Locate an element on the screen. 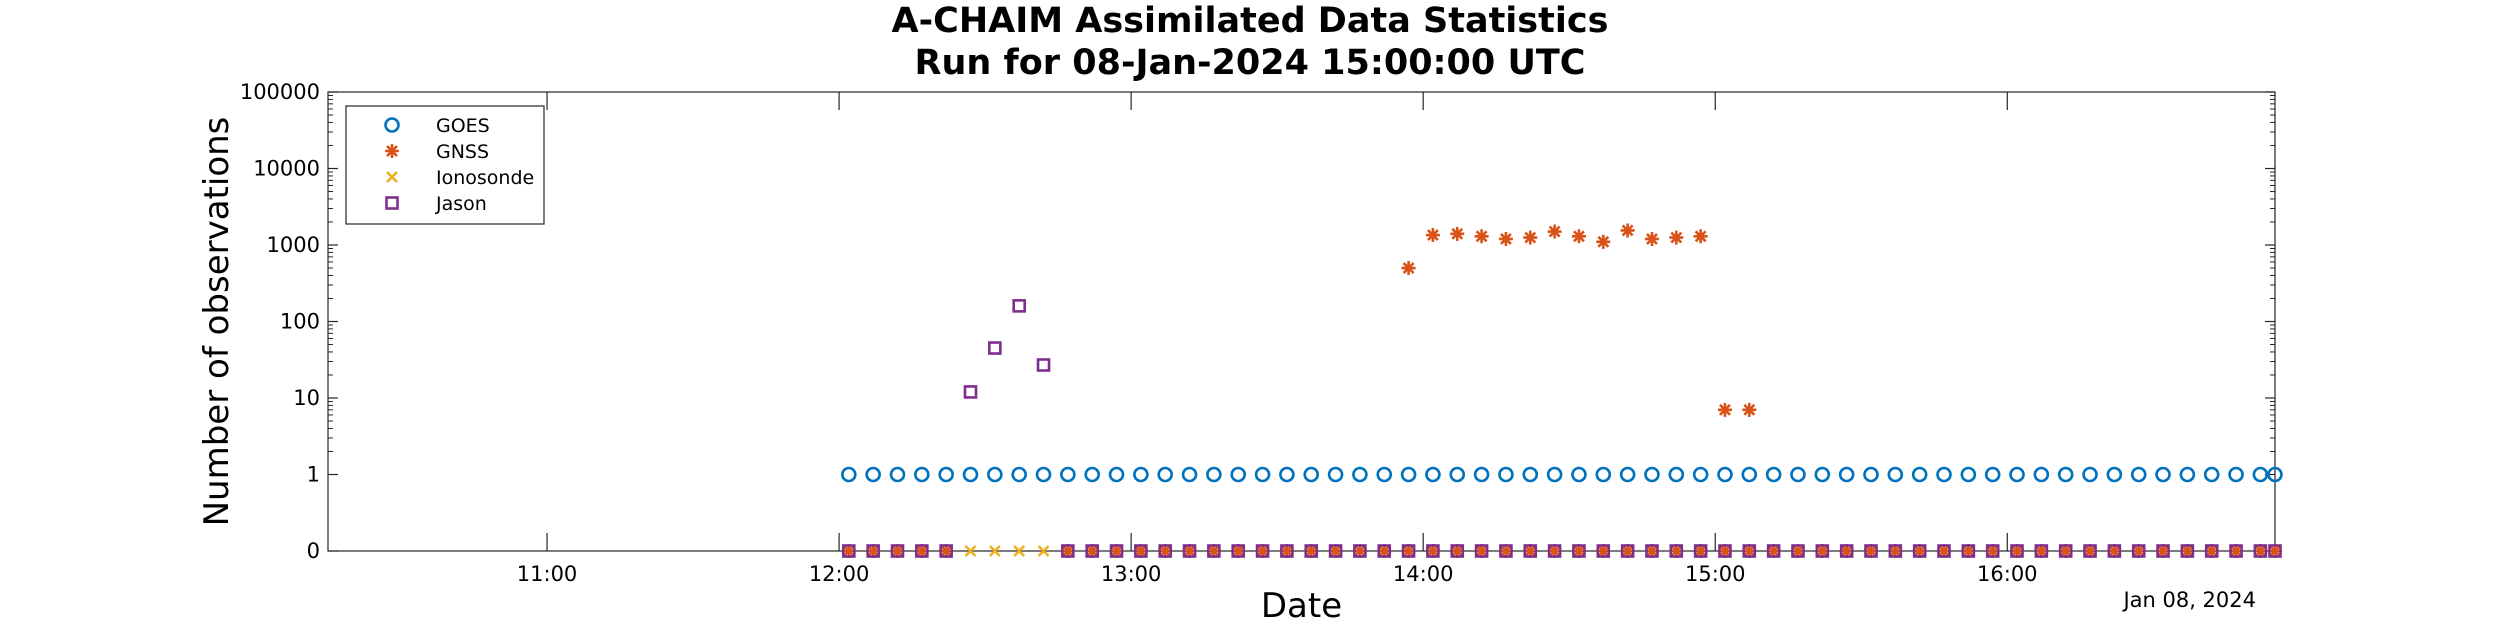  chart-title: A-CHAIM Assimilated Data Statistics is located at coordinates (1250, 21).